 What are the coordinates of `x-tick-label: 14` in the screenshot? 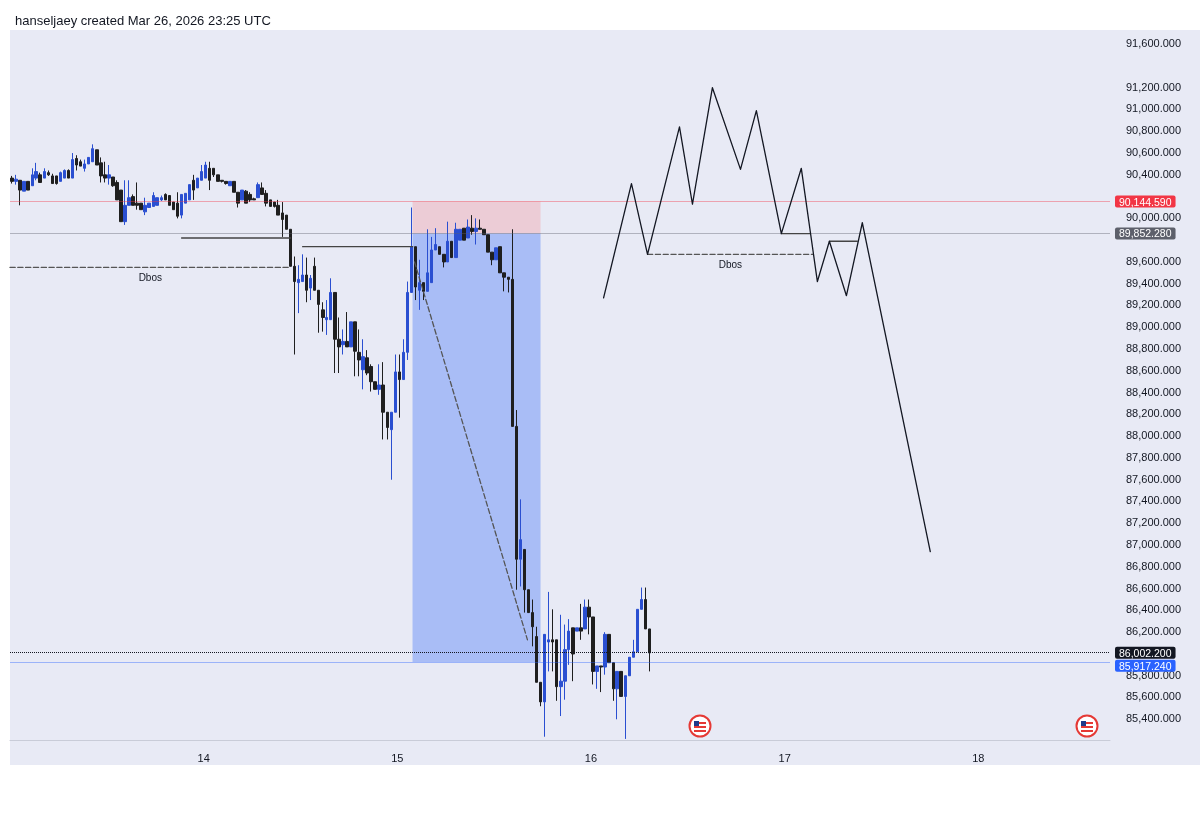 It's located at (203, 757).